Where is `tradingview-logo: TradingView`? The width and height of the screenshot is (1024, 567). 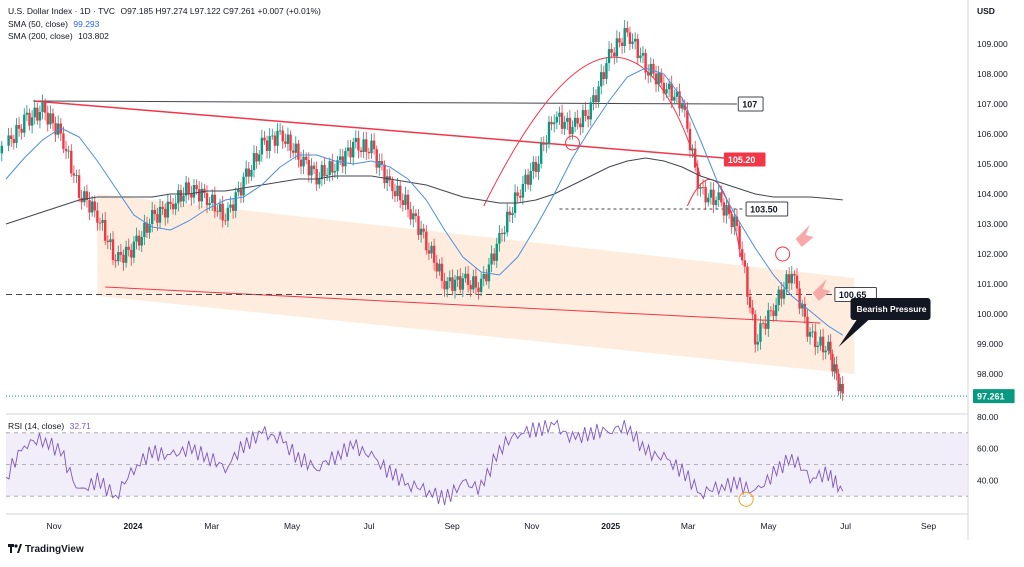
tradingview-logo: TradingView is located at coordinates (46, 549).